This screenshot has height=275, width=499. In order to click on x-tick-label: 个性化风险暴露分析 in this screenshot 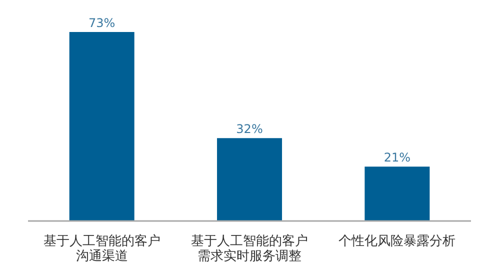, I will do `click(397, 241)`.